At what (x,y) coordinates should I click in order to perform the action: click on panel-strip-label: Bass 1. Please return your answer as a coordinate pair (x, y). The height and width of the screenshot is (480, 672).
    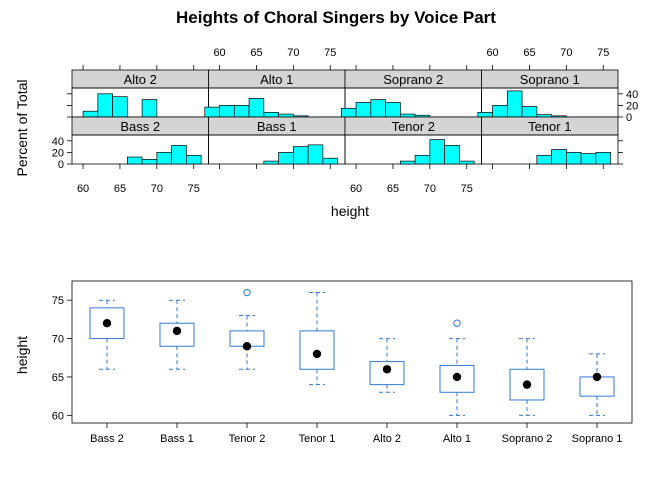
    Looking at the image, I should click on (277, 126).